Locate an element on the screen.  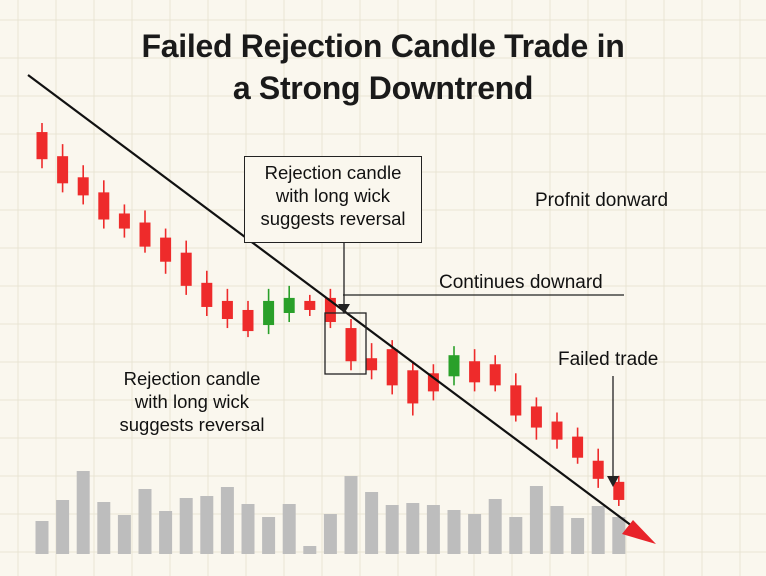
profit-label: Profnit donward is located at coordinates (602, 200).